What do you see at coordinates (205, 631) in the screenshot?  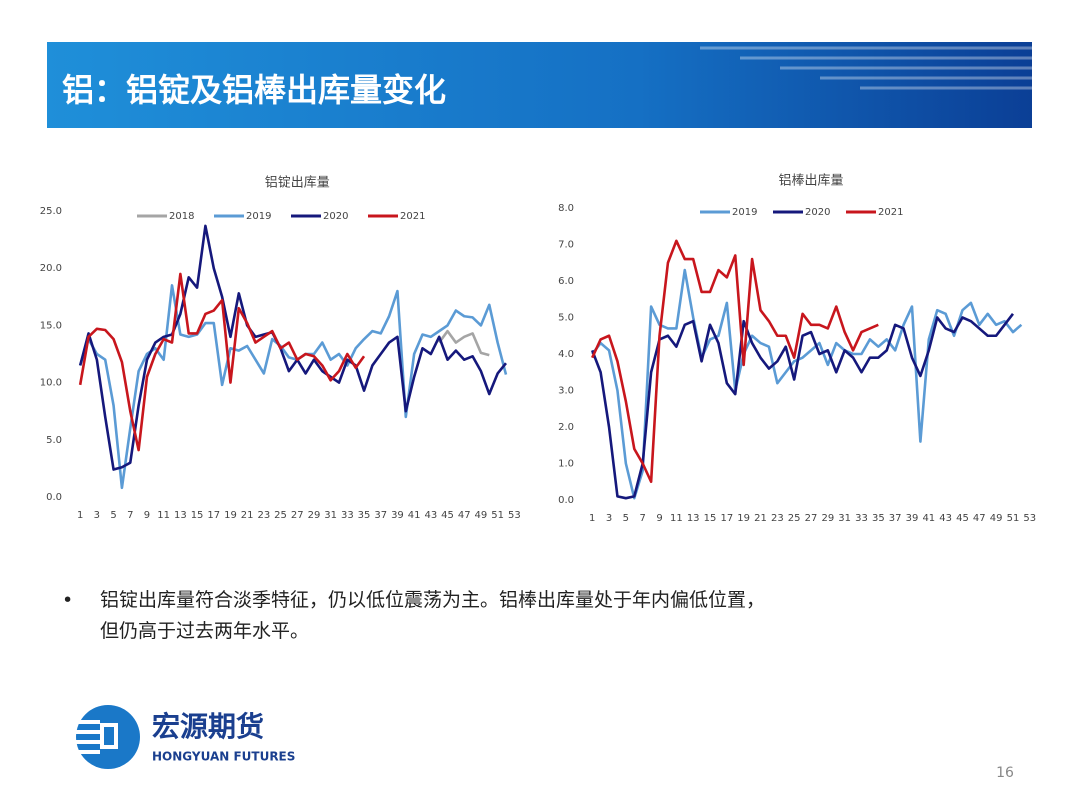 I see `bullet-line: 但仍高于过去两年水平。` at bounding box center [205, 631].